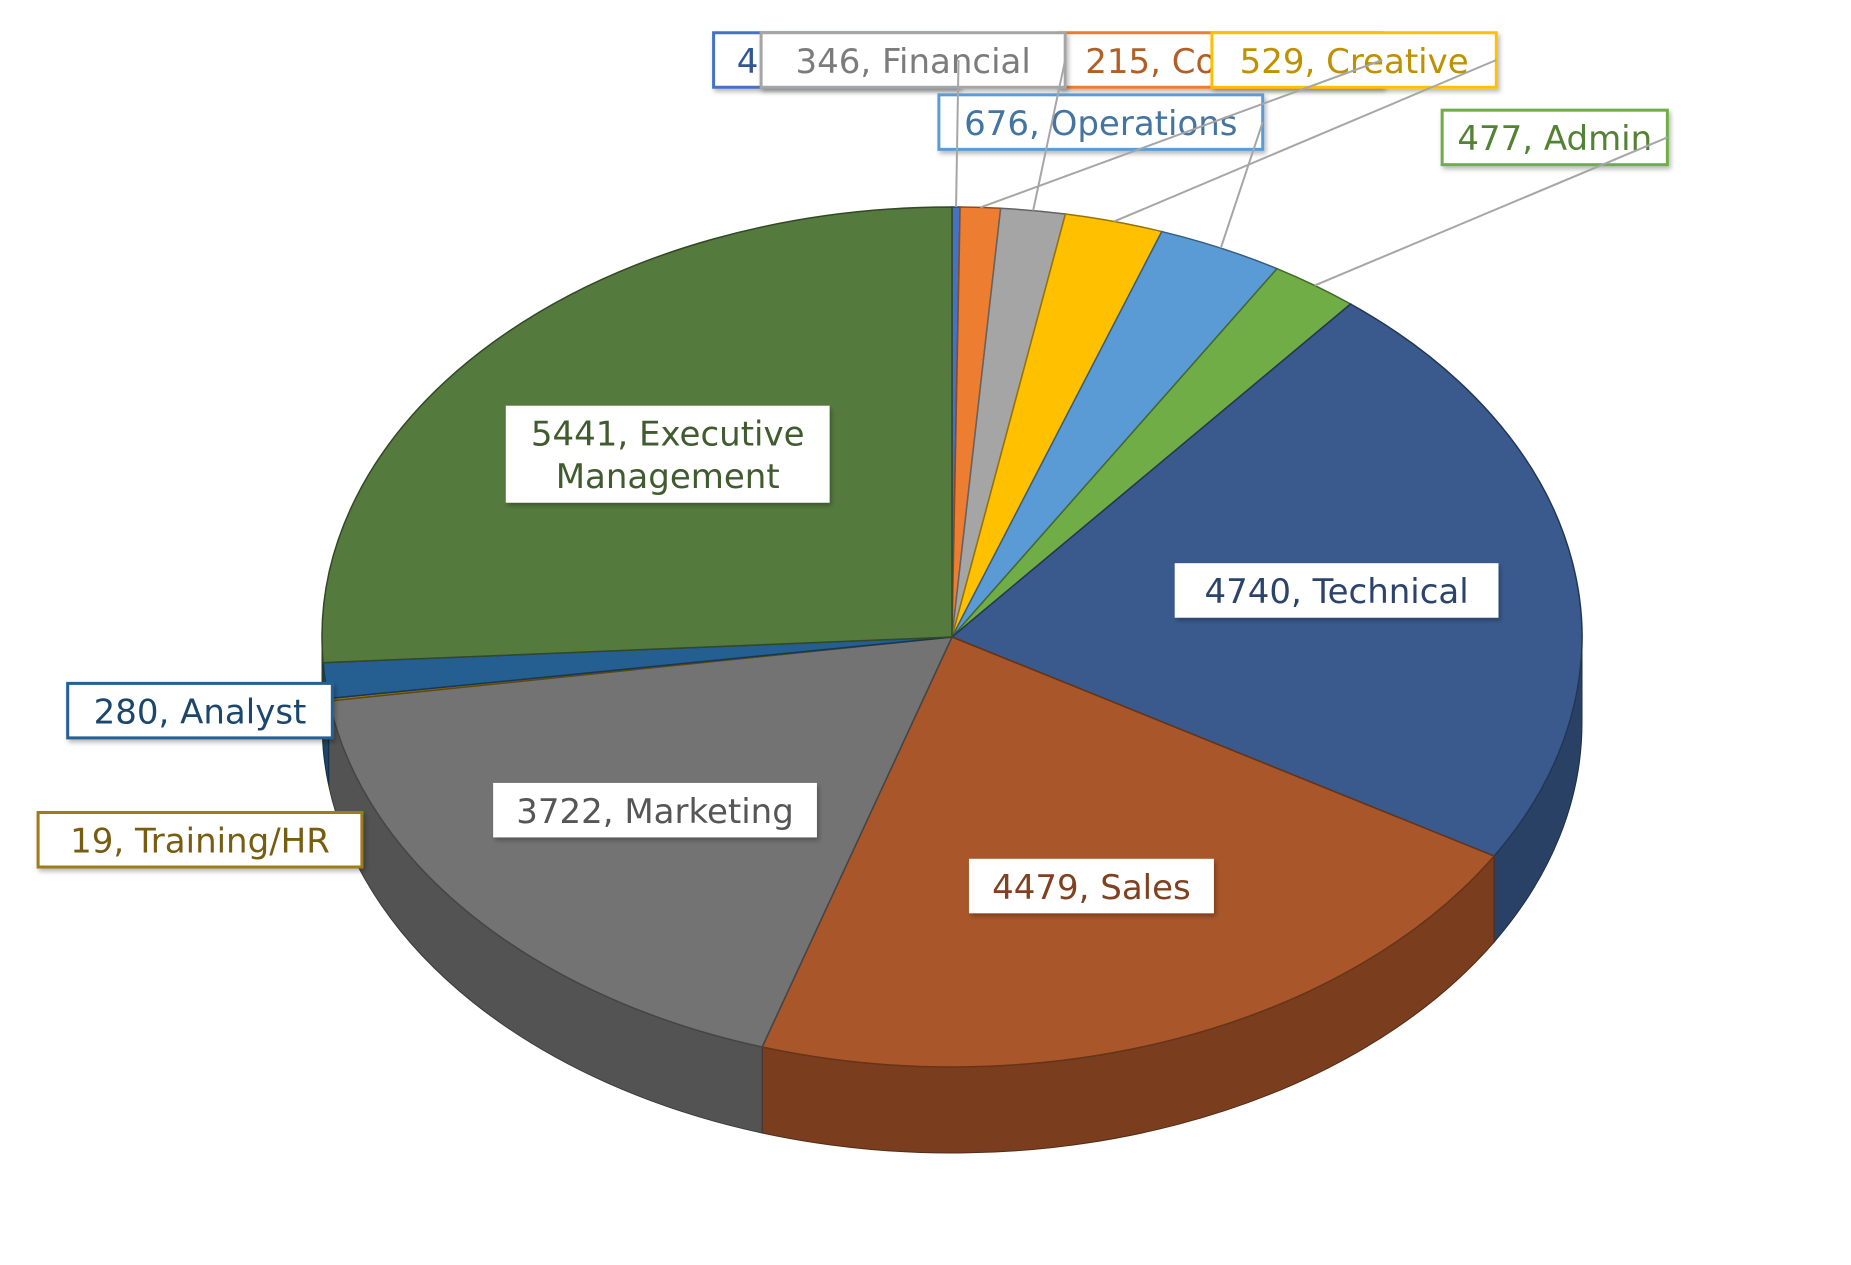 Image resolution: width=1851 pixels, height=1265 pixels. What do you see at coordinates (1241, 185) in the screenshot?
I see `leader-line-operations` at bounding box center [1241, 185].